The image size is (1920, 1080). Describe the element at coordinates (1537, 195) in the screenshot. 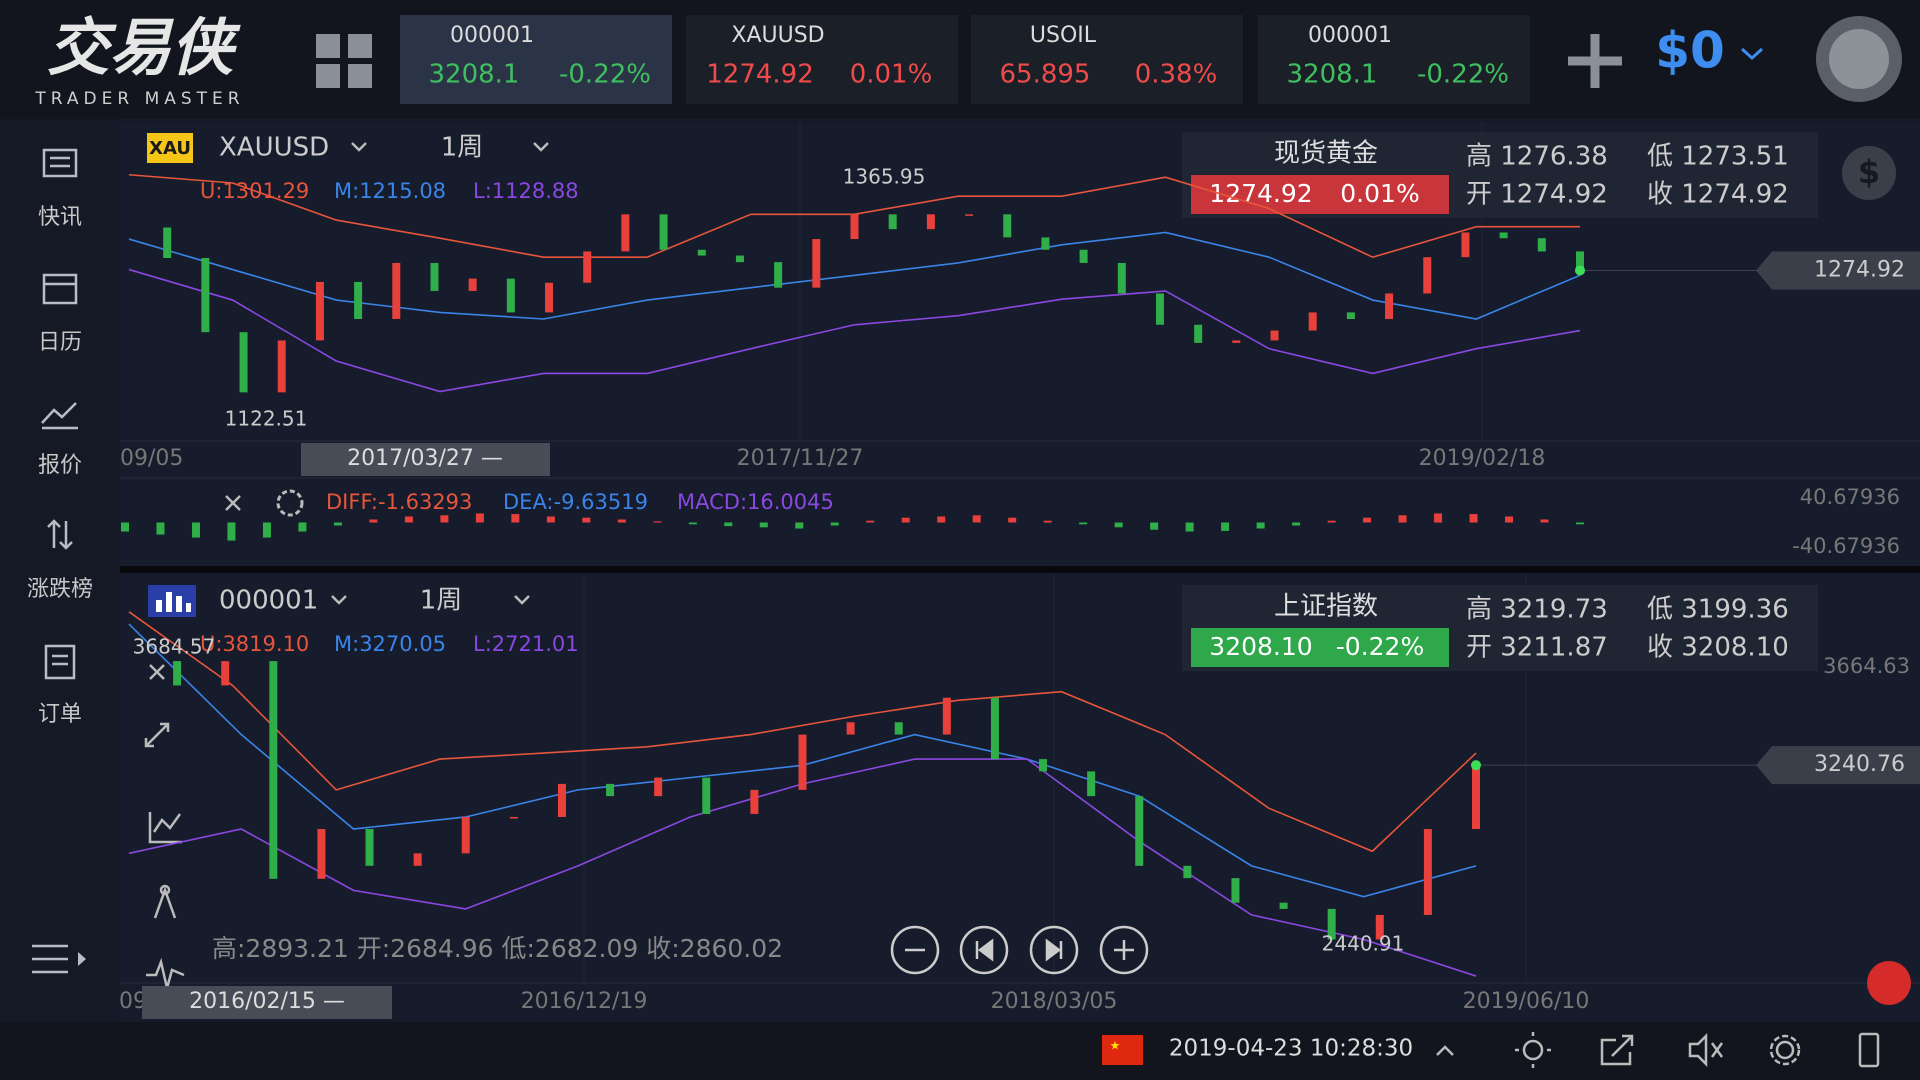

I see `info-open: 开 1274.92` at that location.